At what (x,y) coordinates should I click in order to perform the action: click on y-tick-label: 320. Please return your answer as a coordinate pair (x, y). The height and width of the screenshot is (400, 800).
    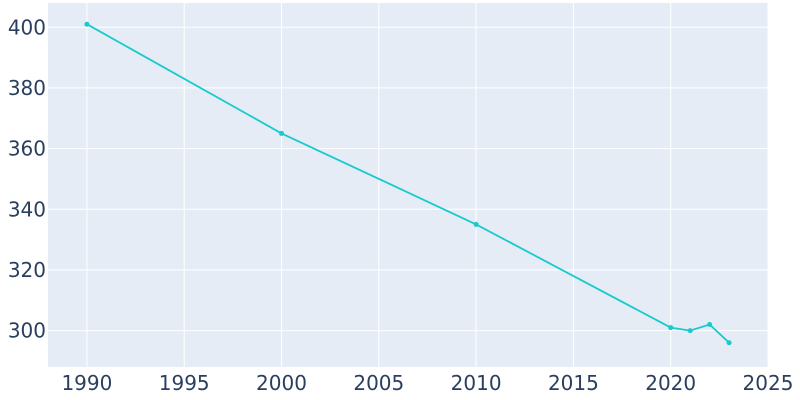
    Looking at the image, I should click on (27, 270).